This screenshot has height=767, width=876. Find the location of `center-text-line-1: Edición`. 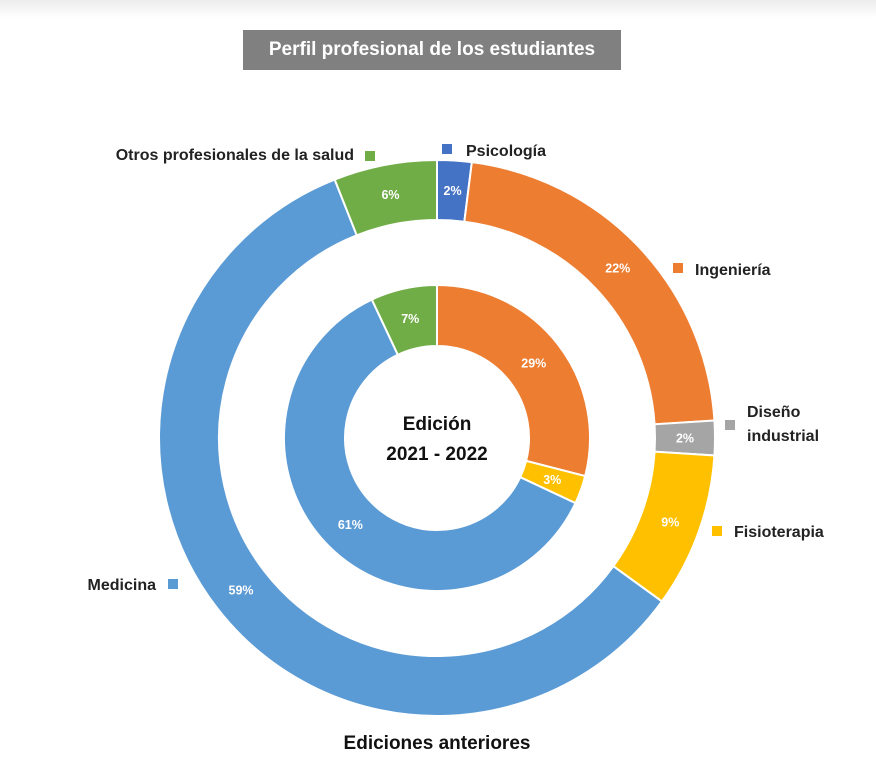

center-text-line-1: Edición is located at coordinates (437, 424).